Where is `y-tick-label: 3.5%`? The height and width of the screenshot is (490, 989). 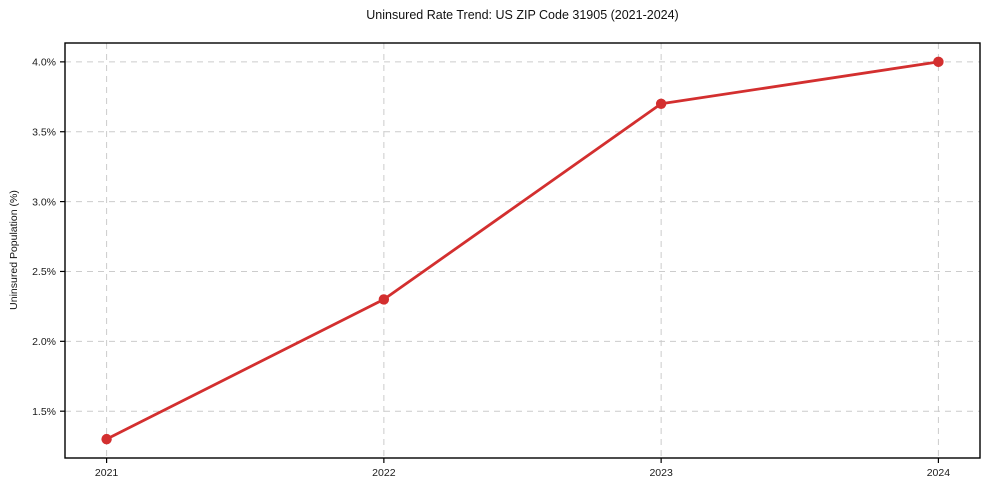 y-tick-label: 3.5% is located at coordinates (44, 132).